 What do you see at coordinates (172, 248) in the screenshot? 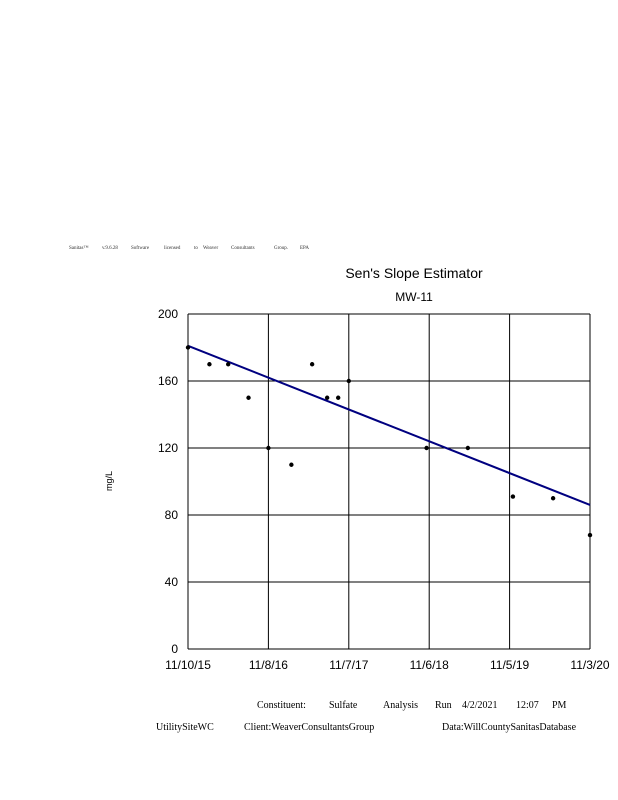
I see `licensed-word: licensed` at bounding box center [172, 248].